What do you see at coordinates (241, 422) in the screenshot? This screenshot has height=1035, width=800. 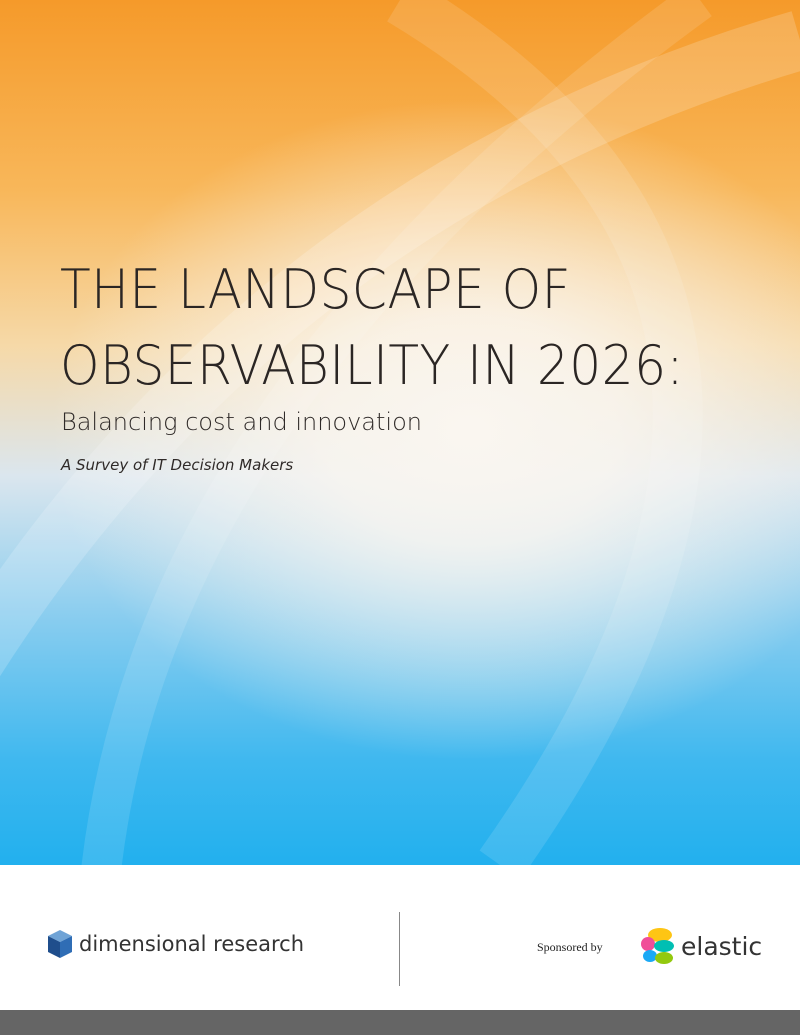 I see `subtitle: Balancing cost and innovation` at bounding box center [241, 422].